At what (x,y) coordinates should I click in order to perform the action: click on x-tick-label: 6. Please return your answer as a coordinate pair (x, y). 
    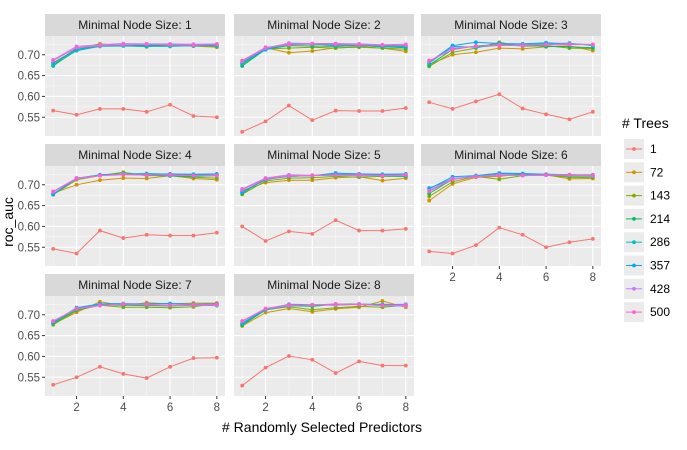
    Looking at the image, I should click on (359, 408).